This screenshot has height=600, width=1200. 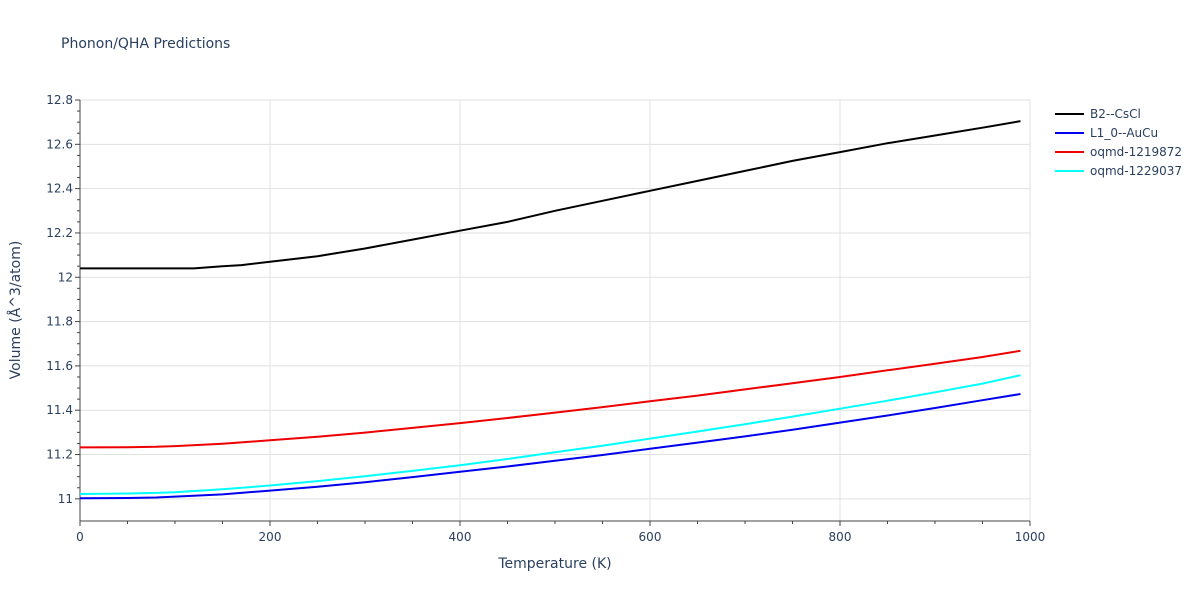 What do you see at coordinates (554, 564) in the screenshot?
I see `x-axis-label: Temperature (K)` at bounding box center [554, 564].